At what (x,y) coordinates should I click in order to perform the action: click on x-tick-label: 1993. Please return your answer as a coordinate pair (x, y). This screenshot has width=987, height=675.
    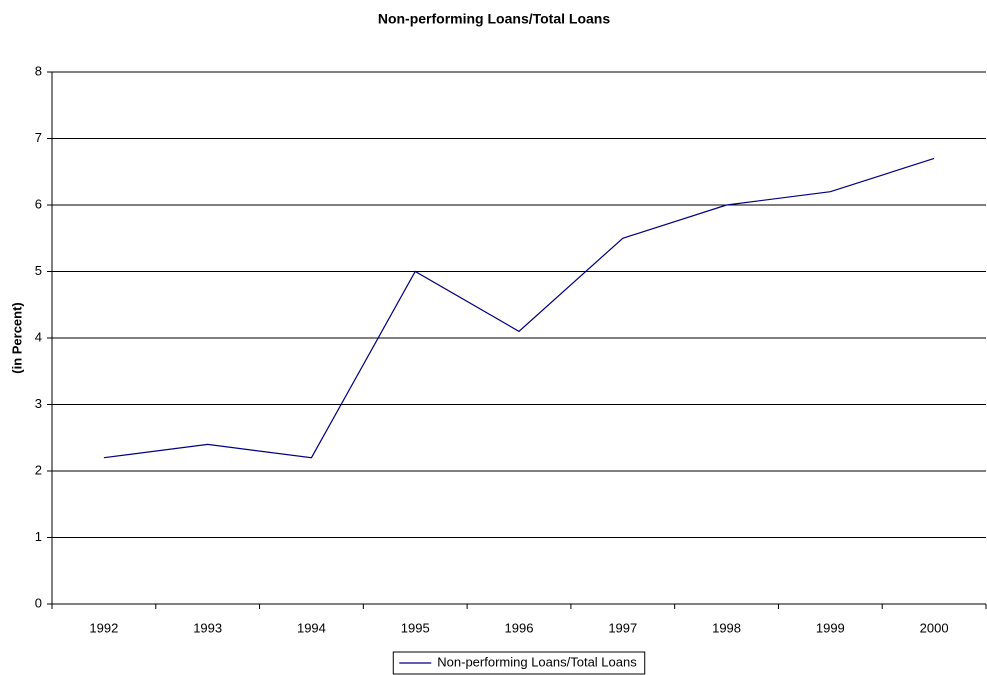
    Looking at the image, I should click on (207, 627).